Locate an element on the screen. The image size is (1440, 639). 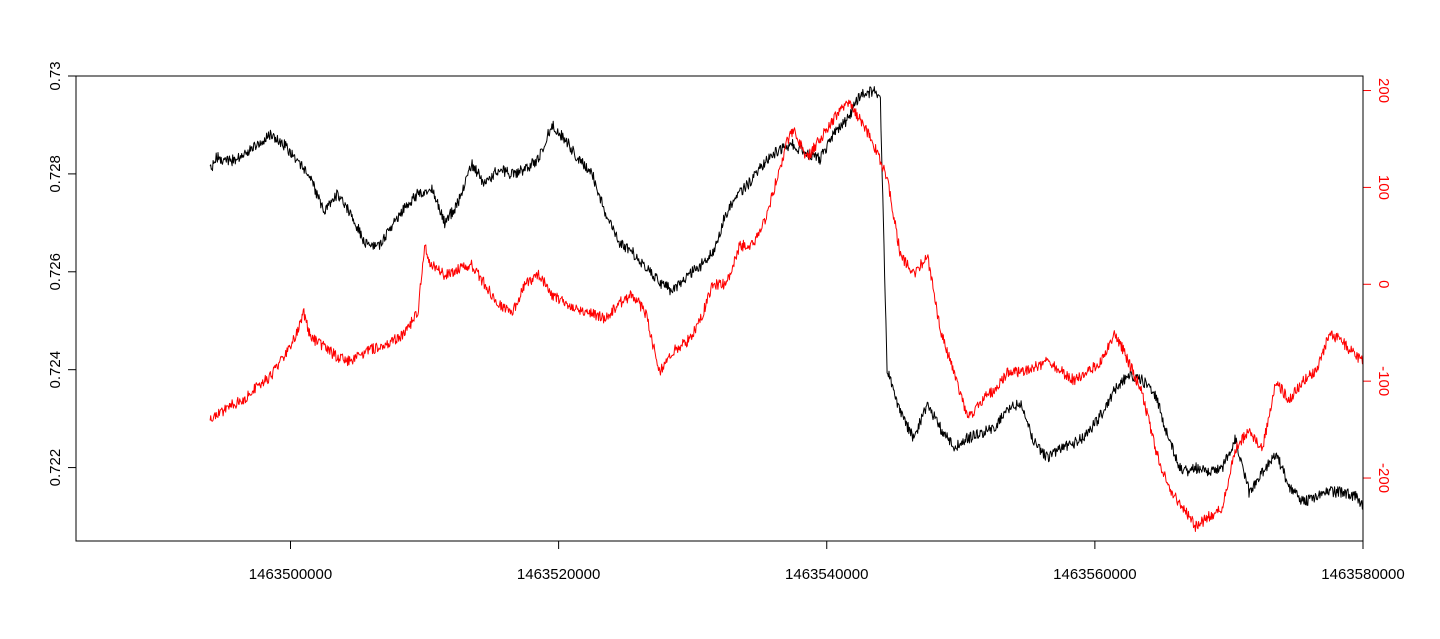
y-axis-right: -200 -100 0 100 200 is located at coordinates (1377, 285).